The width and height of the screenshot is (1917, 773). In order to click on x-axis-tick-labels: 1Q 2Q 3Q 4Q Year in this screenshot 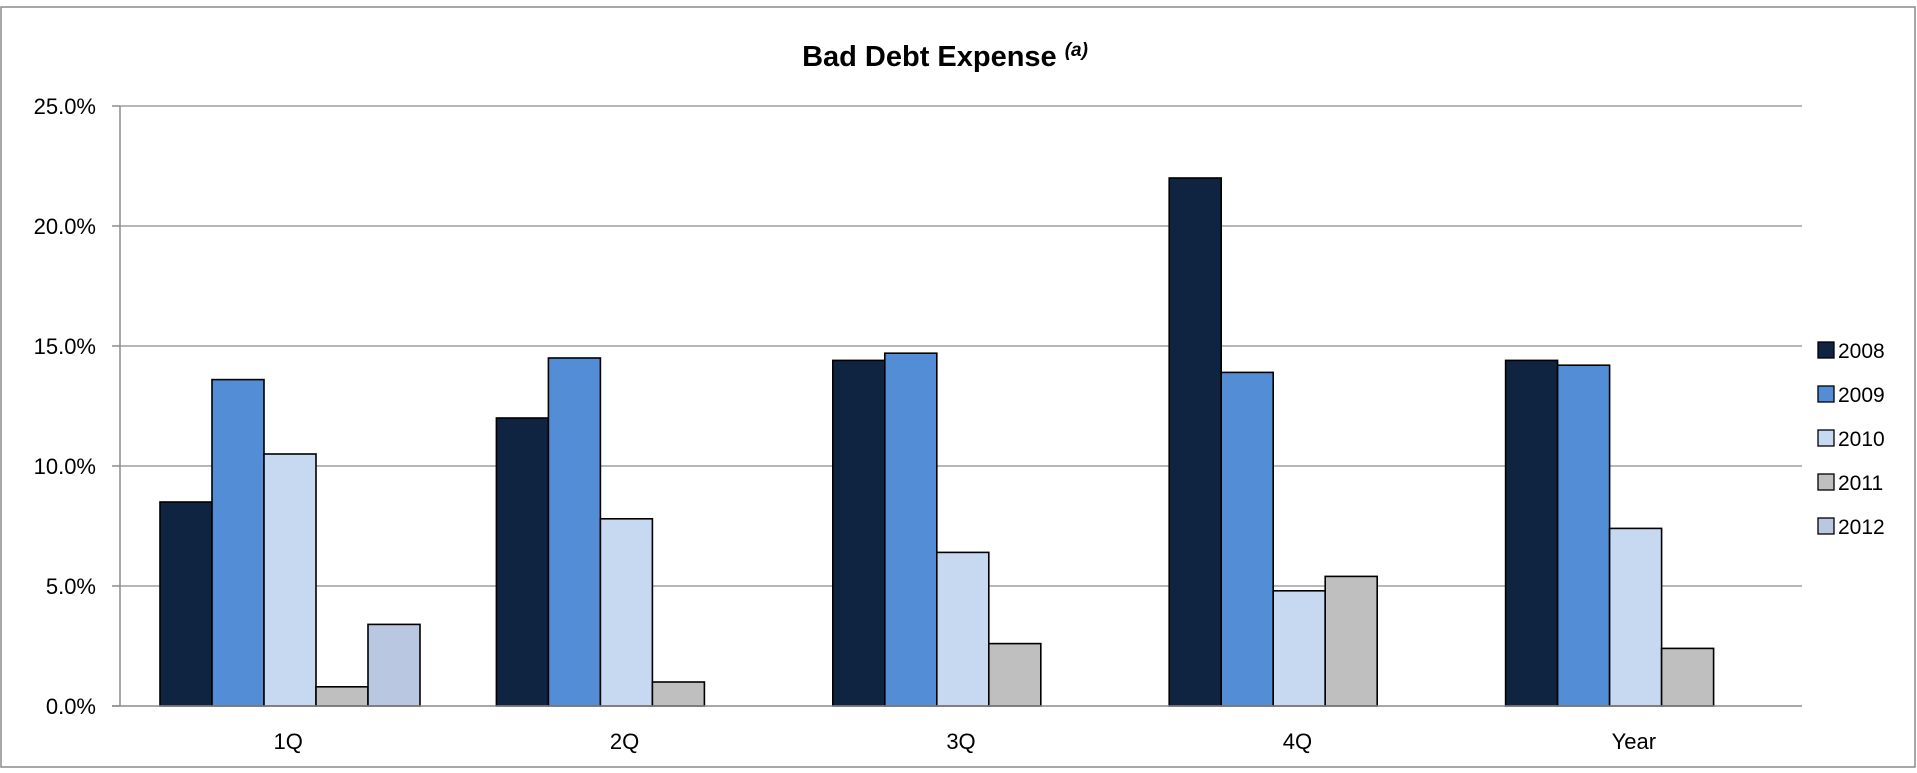, I will do `click(965, 741)`.